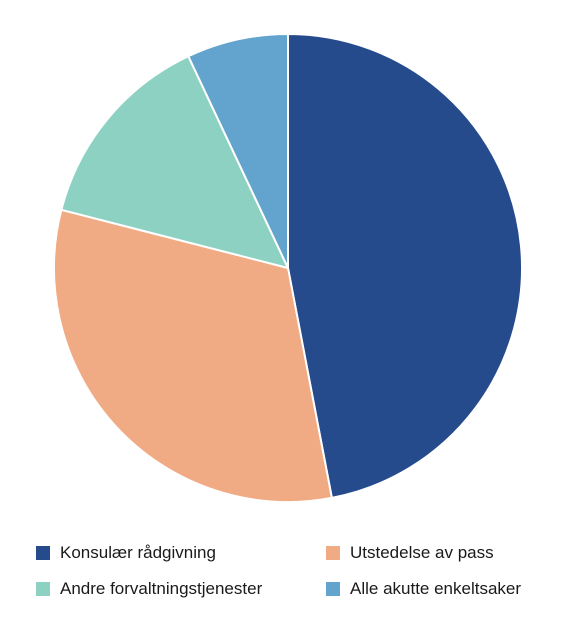 The image size is (576, 638). I want to click on legend-item-alle-akutte-enkeltsaker: Alle akutte enkeltsaker, so click(441, 589).